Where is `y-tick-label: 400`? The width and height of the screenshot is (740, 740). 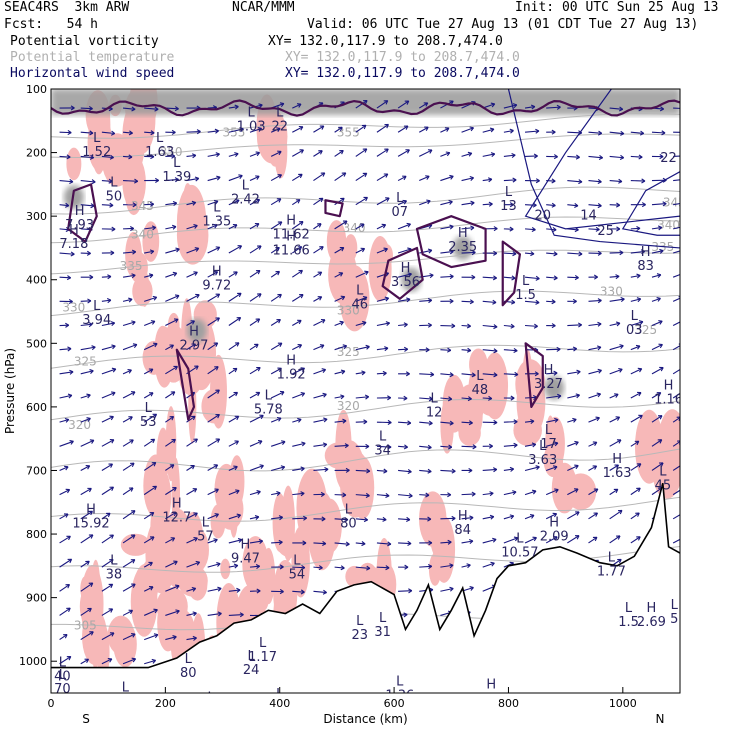
y-tick-label: 400 is located at coordinates (36, 280).